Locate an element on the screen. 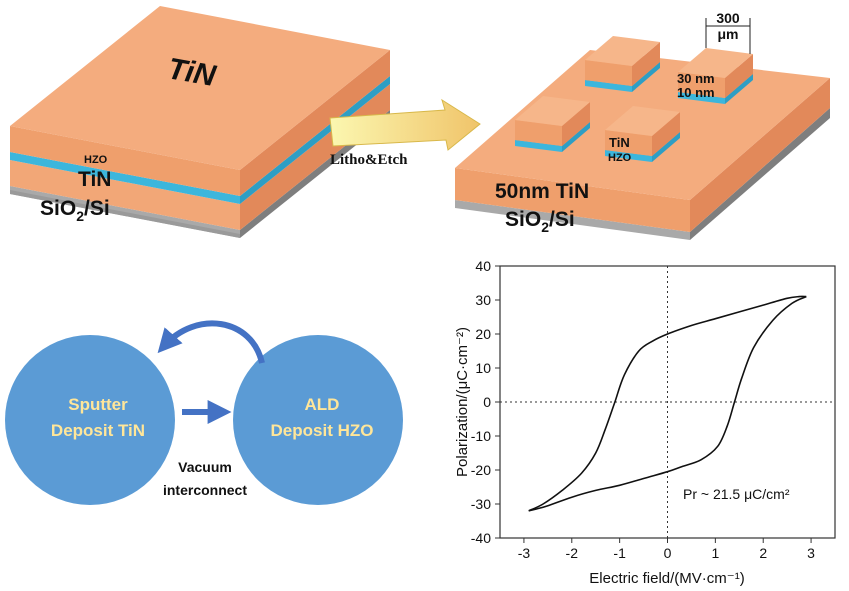  y-axis-label: Polarization/(μC·cm⁻²) is located at coordinates (462, 402).